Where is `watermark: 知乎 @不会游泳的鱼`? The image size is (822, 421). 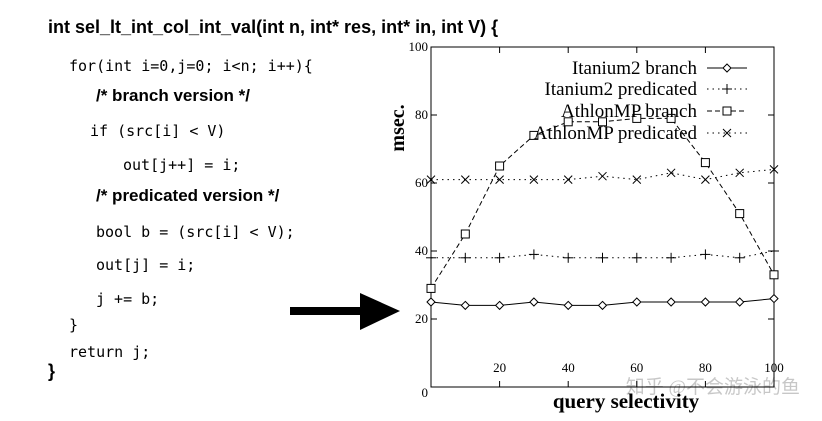
watermark: 知乎 @不会游泳的鱼 is located at coordinates (713, 387).